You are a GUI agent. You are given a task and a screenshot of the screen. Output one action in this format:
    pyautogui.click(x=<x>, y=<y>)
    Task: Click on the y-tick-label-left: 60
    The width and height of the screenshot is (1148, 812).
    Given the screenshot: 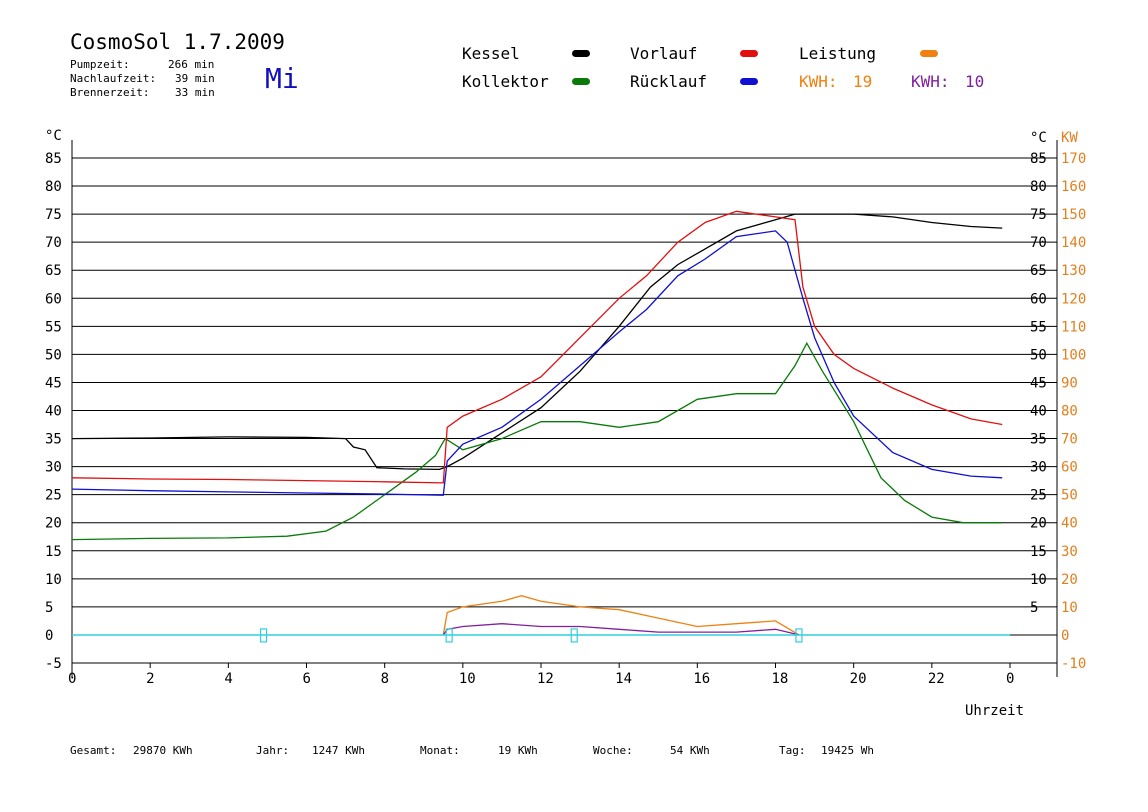 What is the action you would take?
    pyautogui.click(x=53, y=299)
    